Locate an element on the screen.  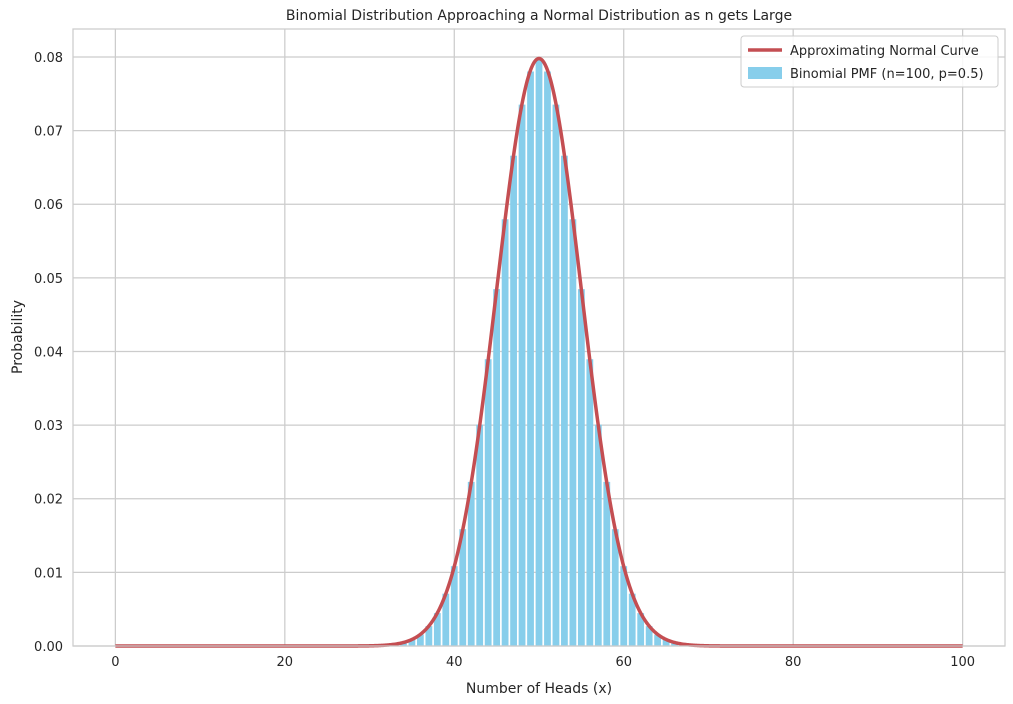
y-axis-label: Probability is located at coordinates (18, 337).